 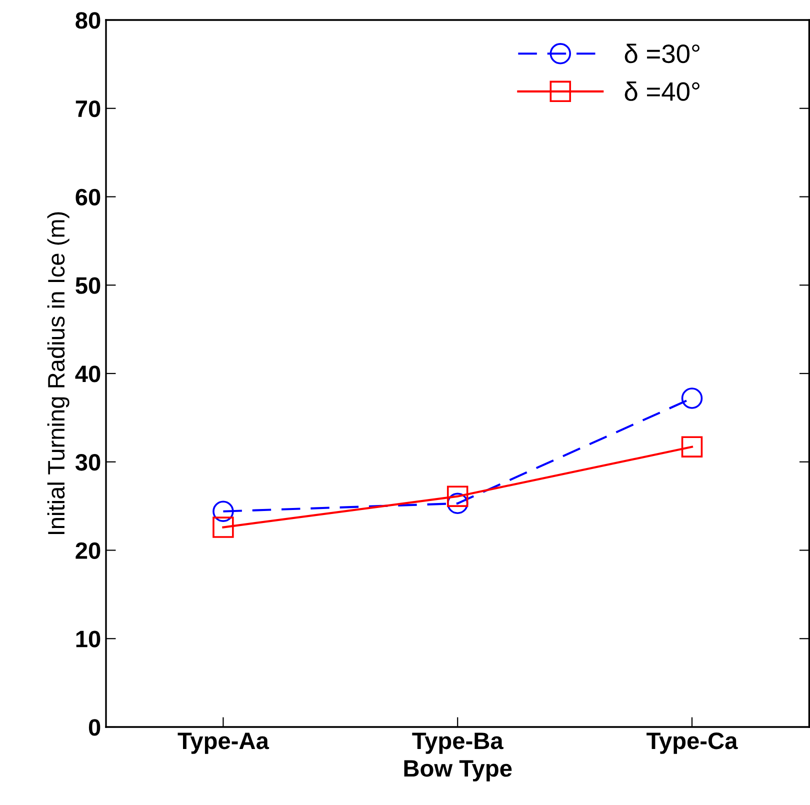 I want to click on x-axis-title: Bow Type, so click(x=458, y=771).